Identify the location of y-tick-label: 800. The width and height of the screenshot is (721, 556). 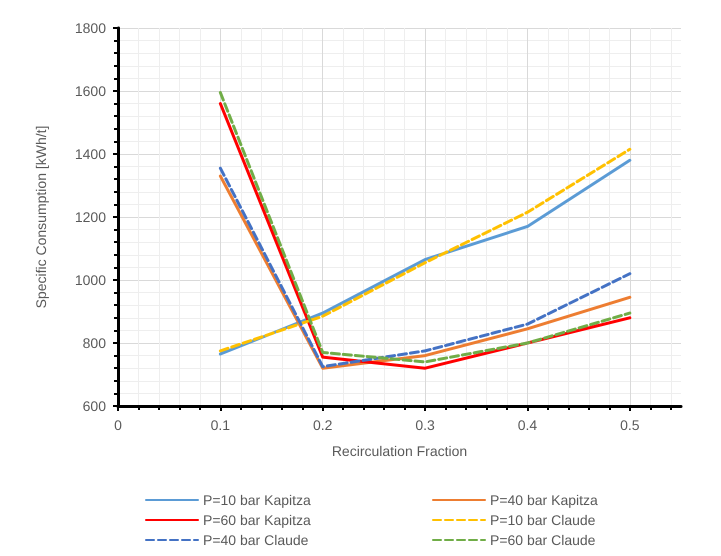
(94, 343).